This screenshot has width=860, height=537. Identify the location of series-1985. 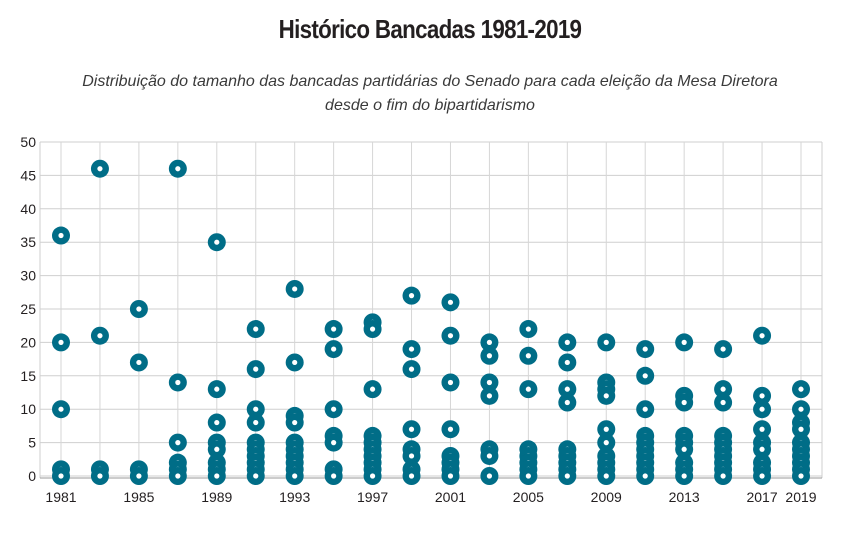
(138, 392).